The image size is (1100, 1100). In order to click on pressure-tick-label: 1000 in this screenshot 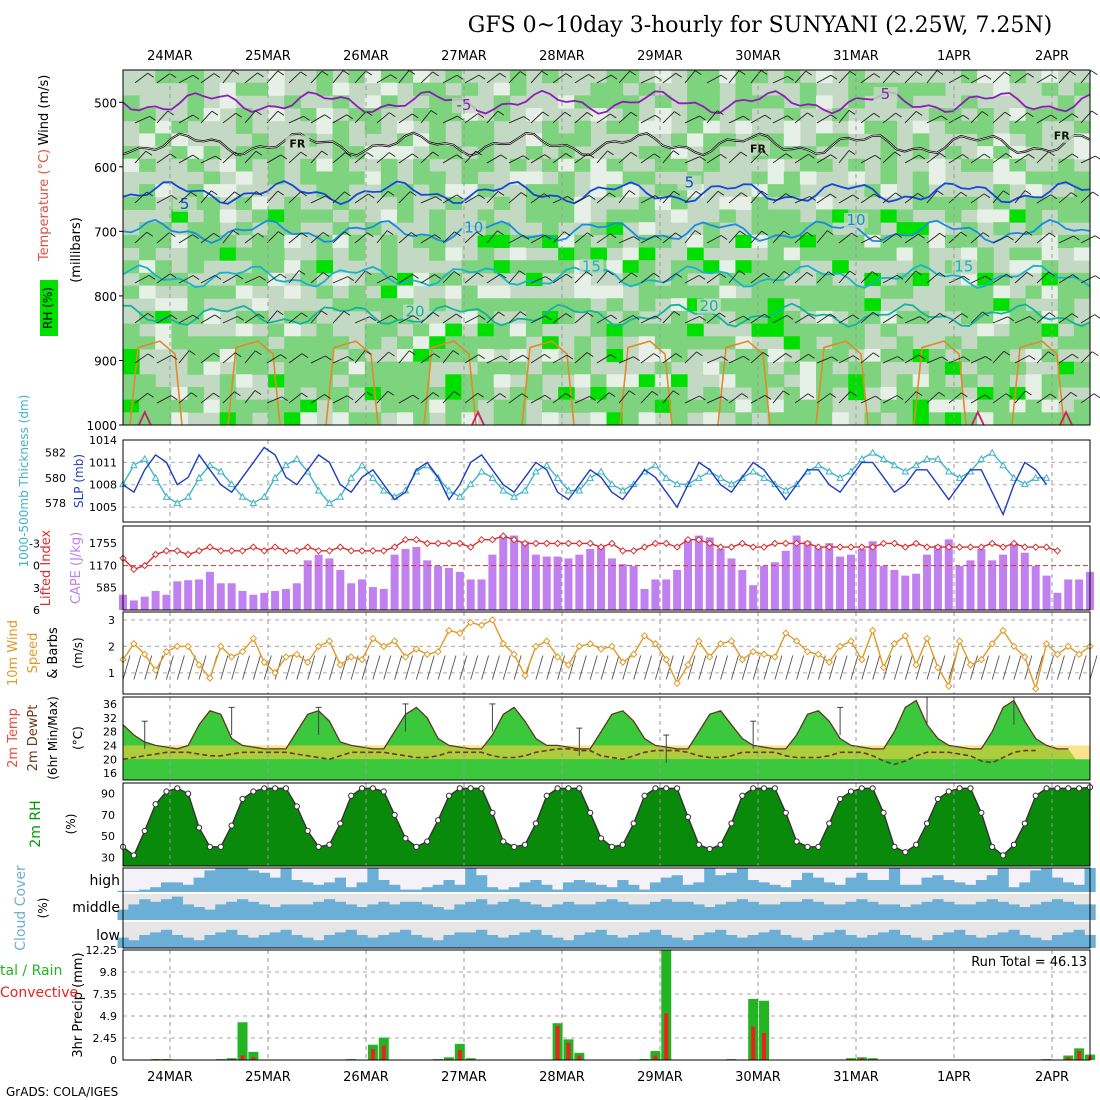, I will do `click(101, 426)`.